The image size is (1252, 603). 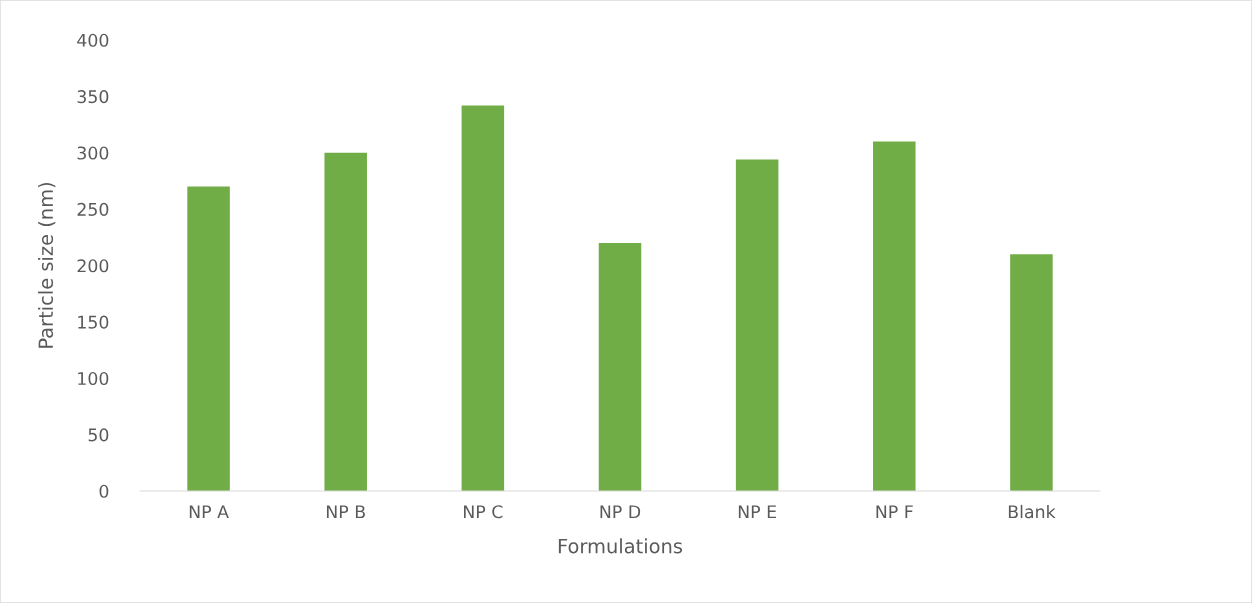 I want to click on x-tick-label: Blank, so click(x=1032, y=511).